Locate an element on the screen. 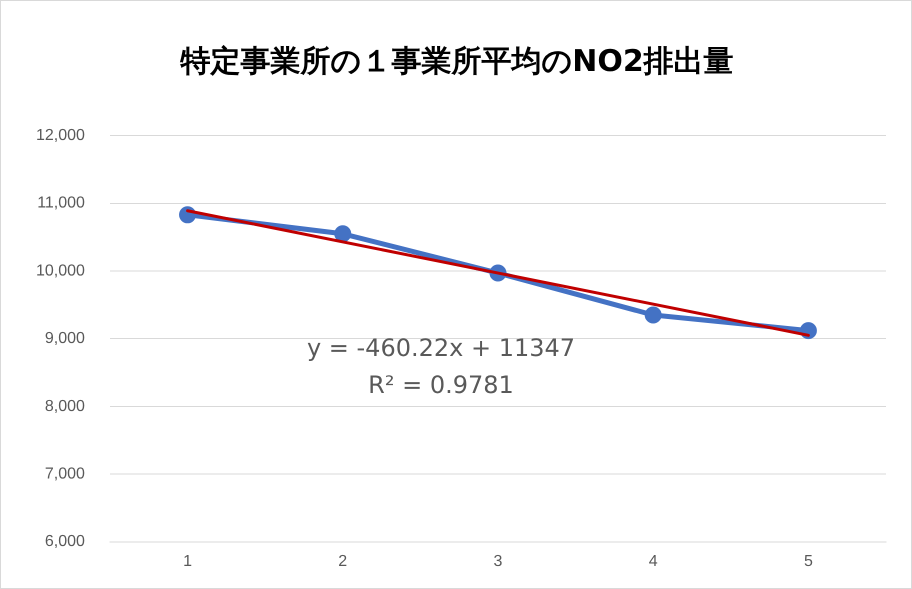 The image size is (912, 589). x-tick-label: 1 is located at coordinates (187, 561).